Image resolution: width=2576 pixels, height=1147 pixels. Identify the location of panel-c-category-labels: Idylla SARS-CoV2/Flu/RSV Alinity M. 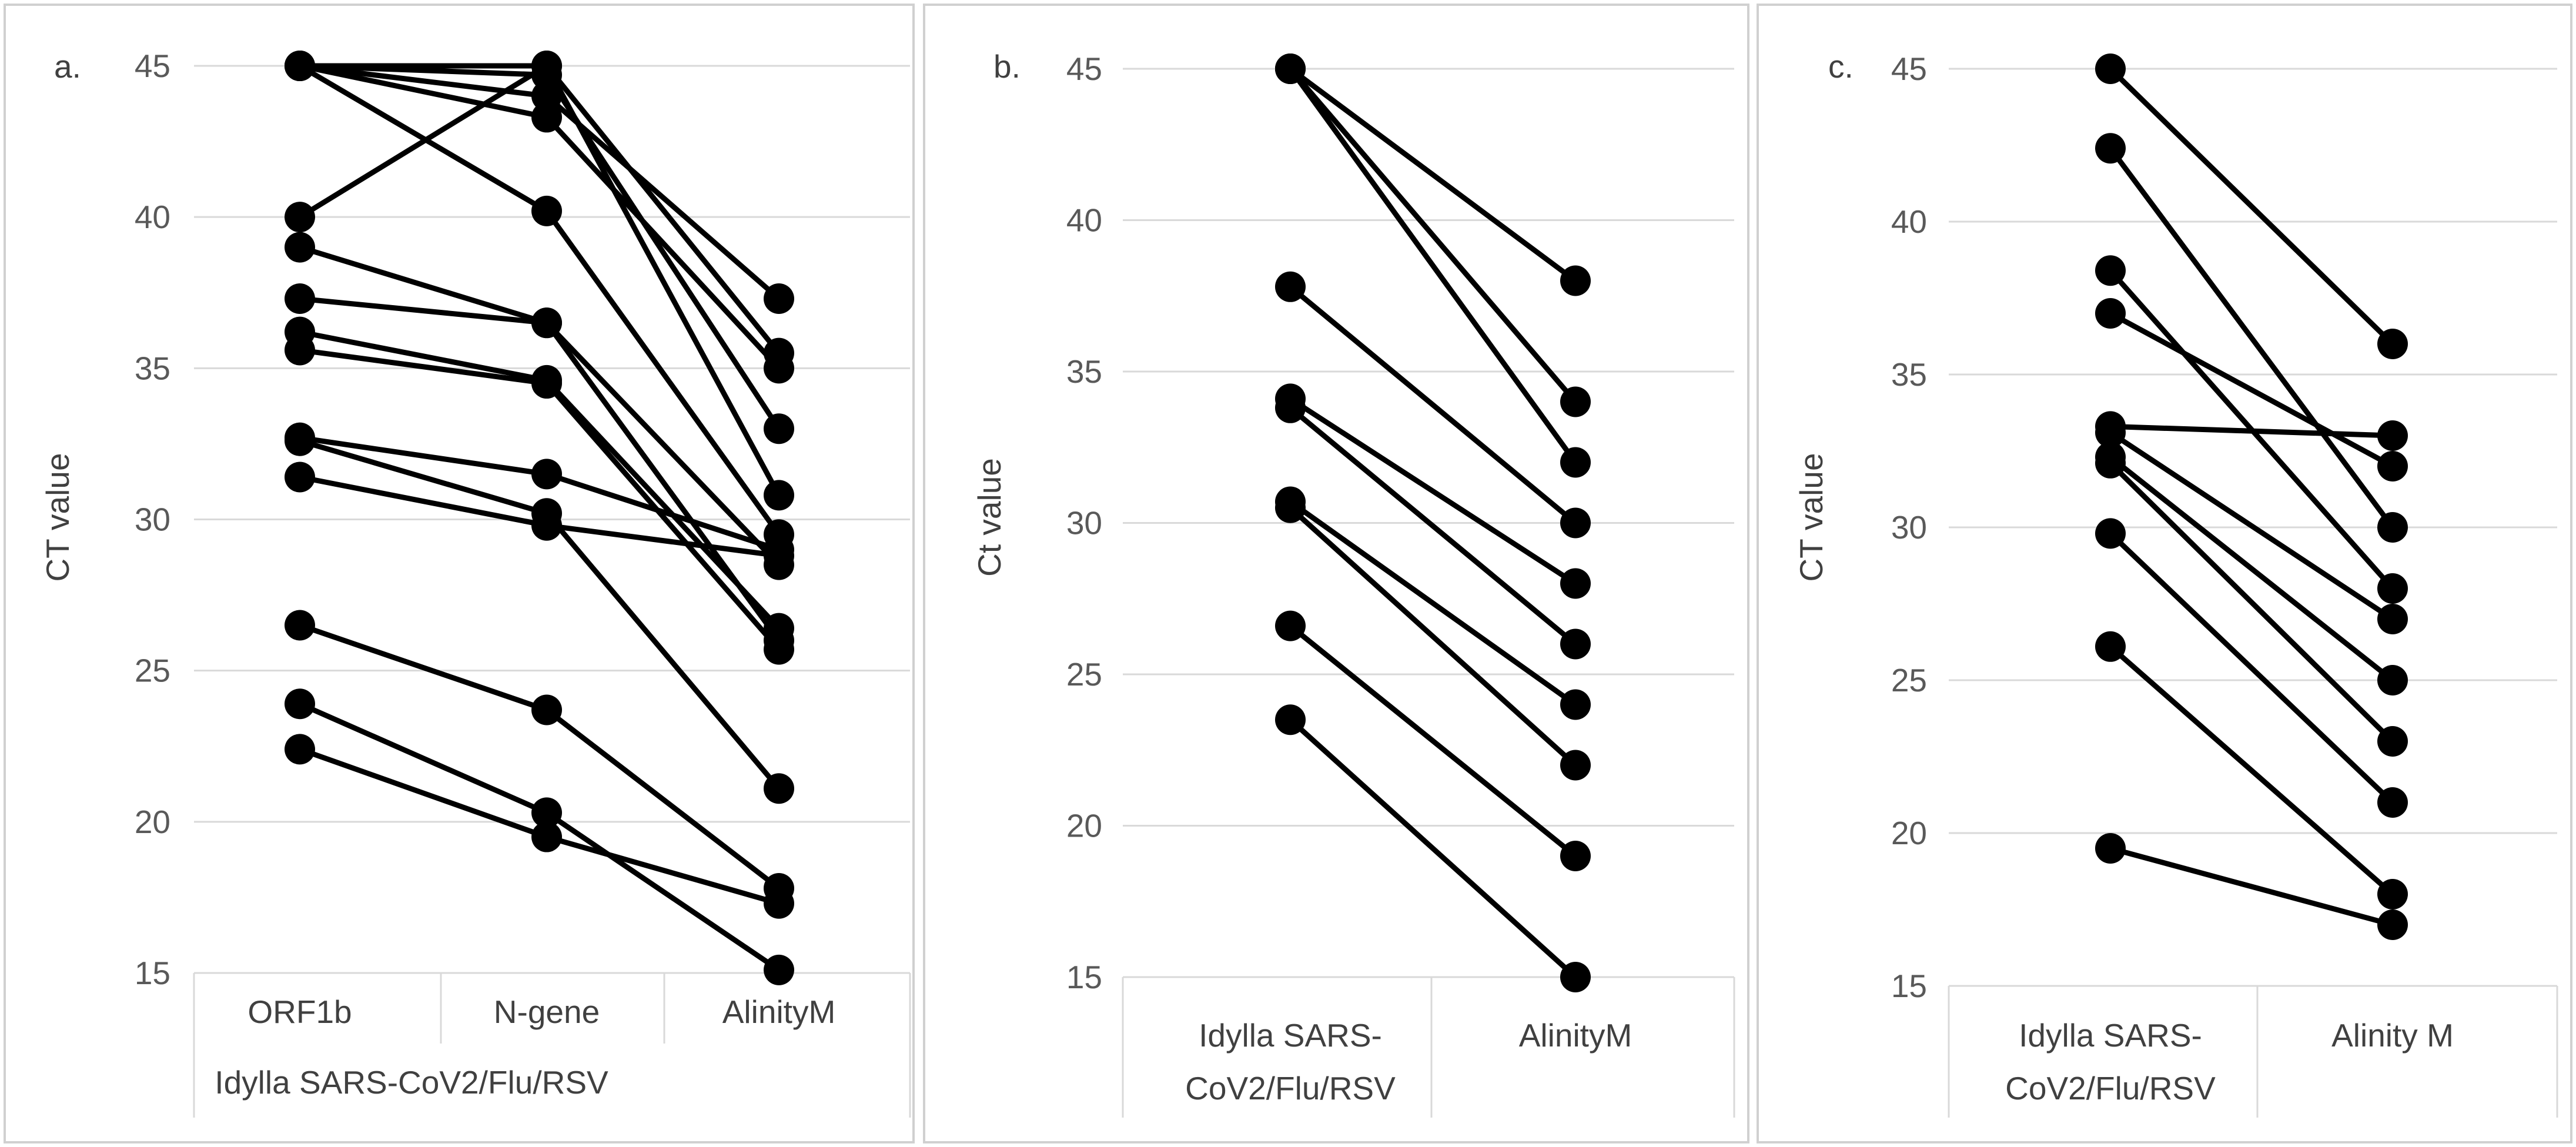
(2229, 1062).